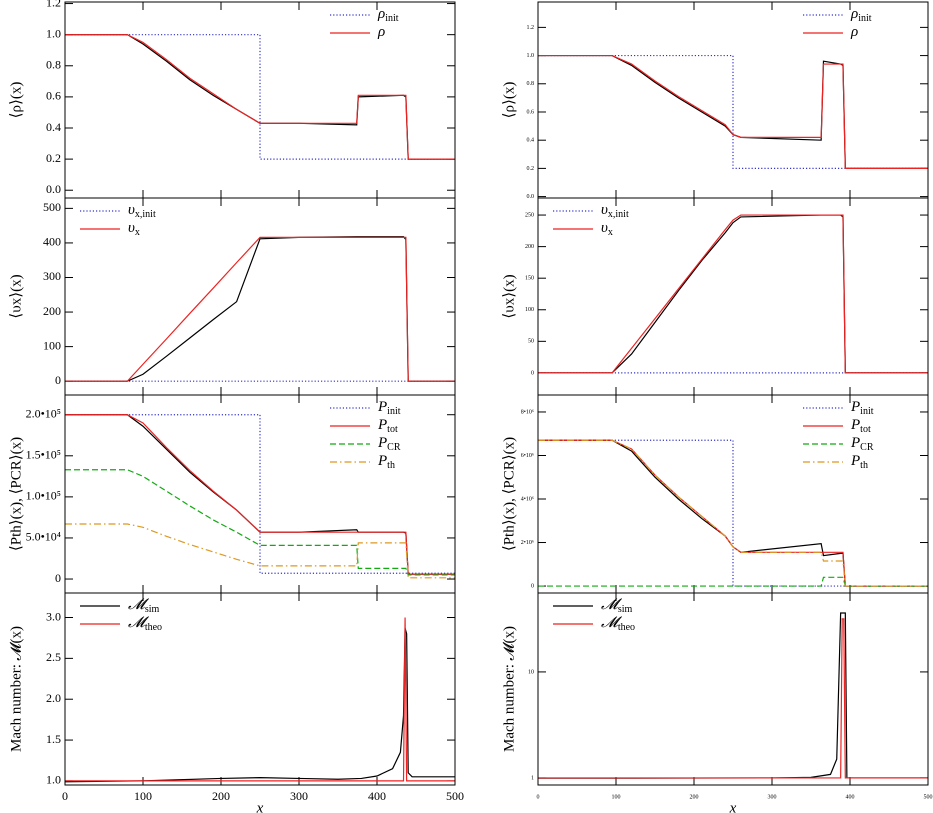 Image resolution: width=933 pixels, height=813 pixels. I want to click on legend-subscript: theo, so click(153, 627).